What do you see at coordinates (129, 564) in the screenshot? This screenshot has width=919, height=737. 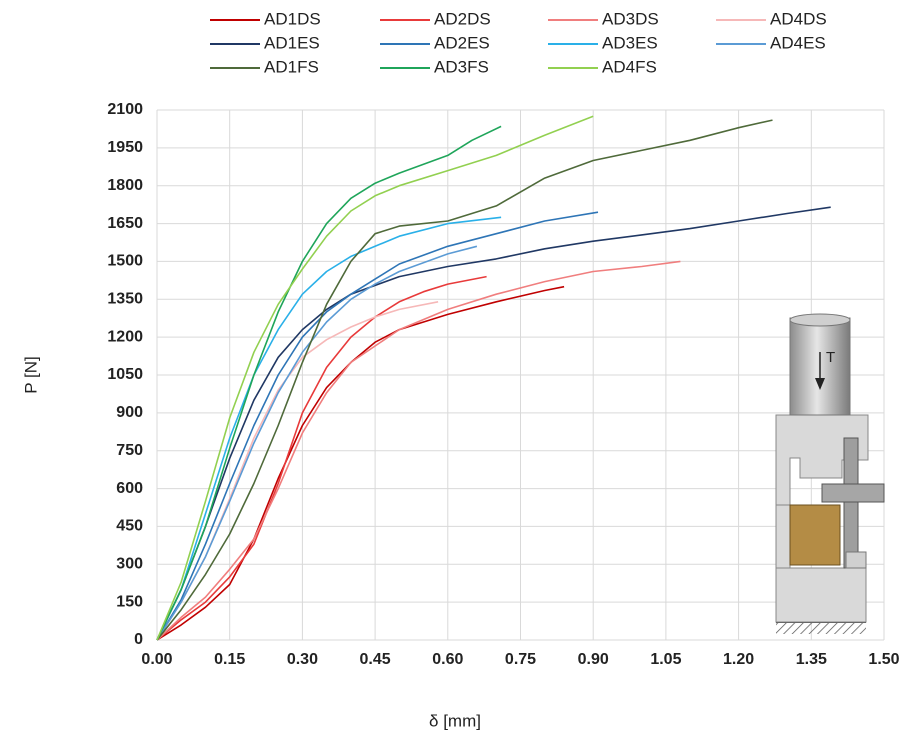 I see `y-tick-label: 300` at bounding box center [129, 564].